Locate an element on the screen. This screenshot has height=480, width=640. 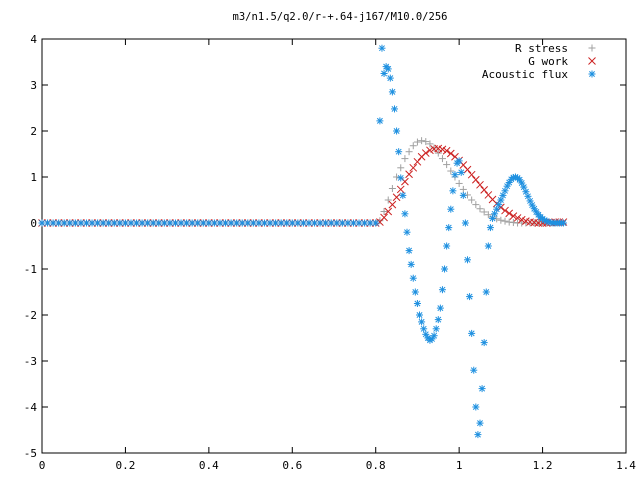
y-tick-label: -5 is located at coordinates (30, 453).